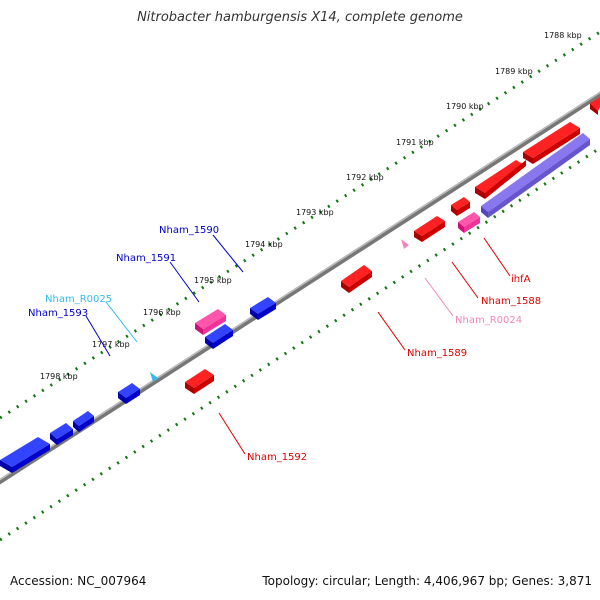 This screenshot has width=600, height=600. What do you see at coordinates (514, 71) in the screenshot?
I see `kbp-tick-label: 1789 kbp` at bounding box center [514, 71].